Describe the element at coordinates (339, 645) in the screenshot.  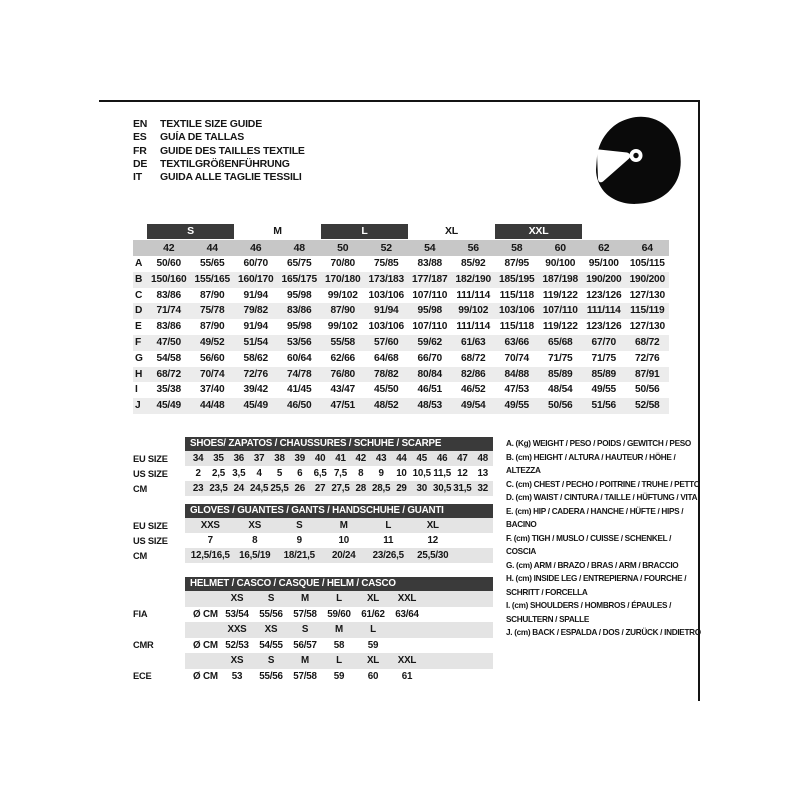
I see `helmet-value-cell: 58` at that location.